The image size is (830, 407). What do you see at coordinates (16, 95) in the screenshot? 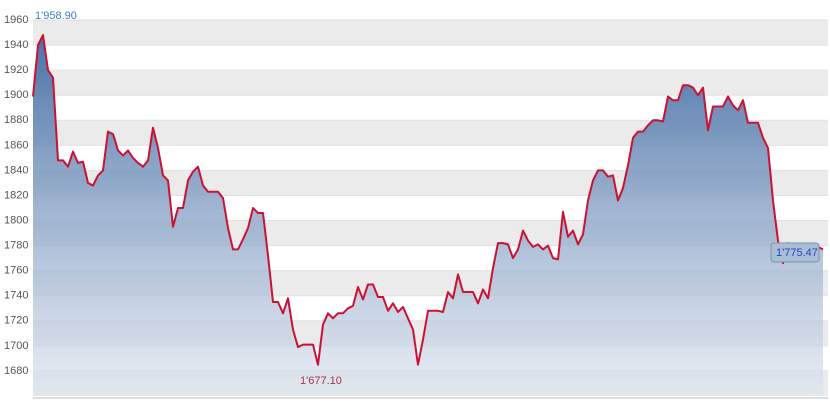
I see `y-tick-label: 1900` at bounding box center [16, 95].